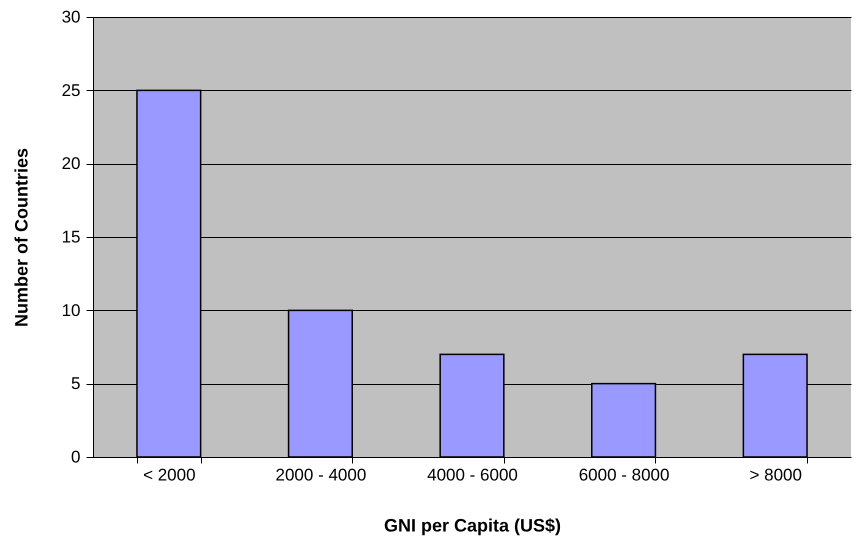 Image resolution: width=862 pixels, height=546 pixels. I want to click on x-tick-label: < 2000, so click(169, 475).